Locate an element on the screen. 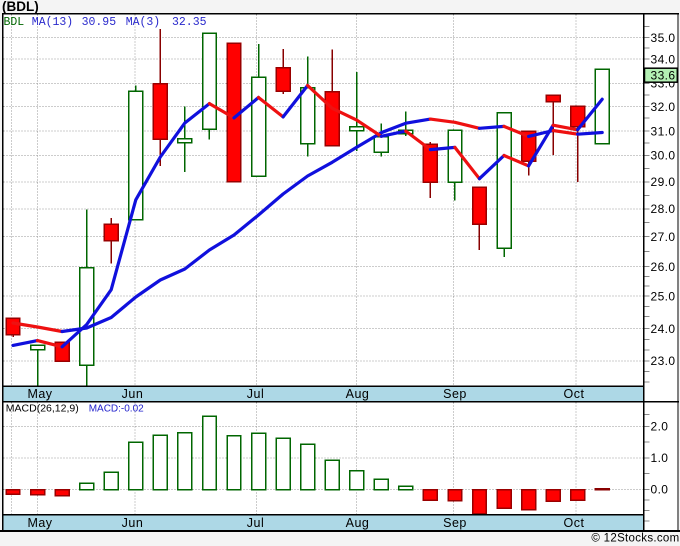 This screenshot has width=680, height=546. svg-text: 25.0 is located at coordinates (663, 297).